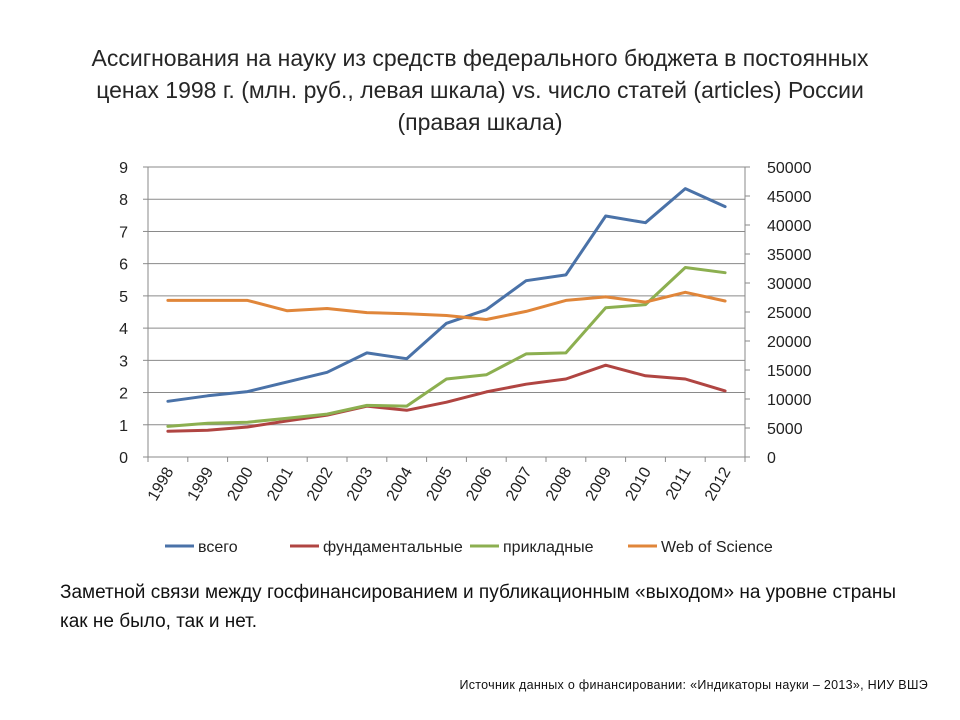  What do you see at coordinates (789, 400) in the screenshot?
I see `right-axis-tick-label: 10000` at bounding box center [789, 400].